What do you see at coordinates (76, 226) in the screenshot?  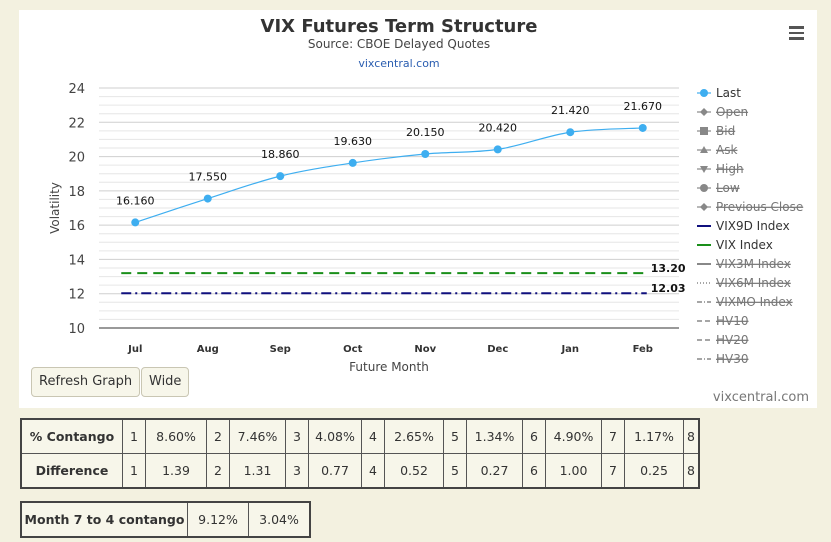 I see `y-tick-label: 16` at bounding box center [76, 226].